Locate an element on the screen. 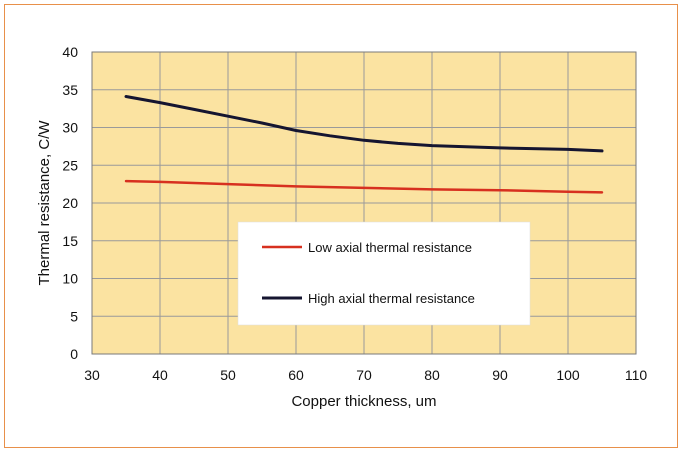 The width and height of the screenshot is (684, 454). y-tick-label: 5 is located at coordinates (74, 316).